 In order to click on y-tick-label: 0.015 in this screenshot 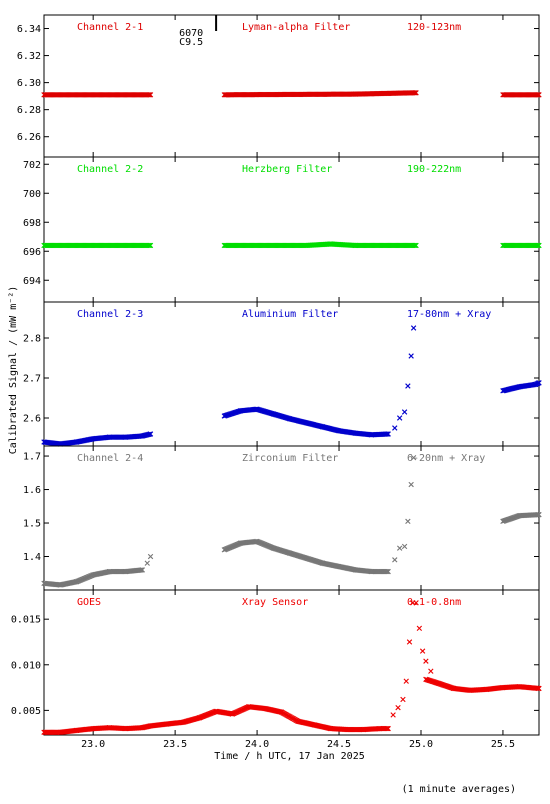, I will do `click(26, 620)`.